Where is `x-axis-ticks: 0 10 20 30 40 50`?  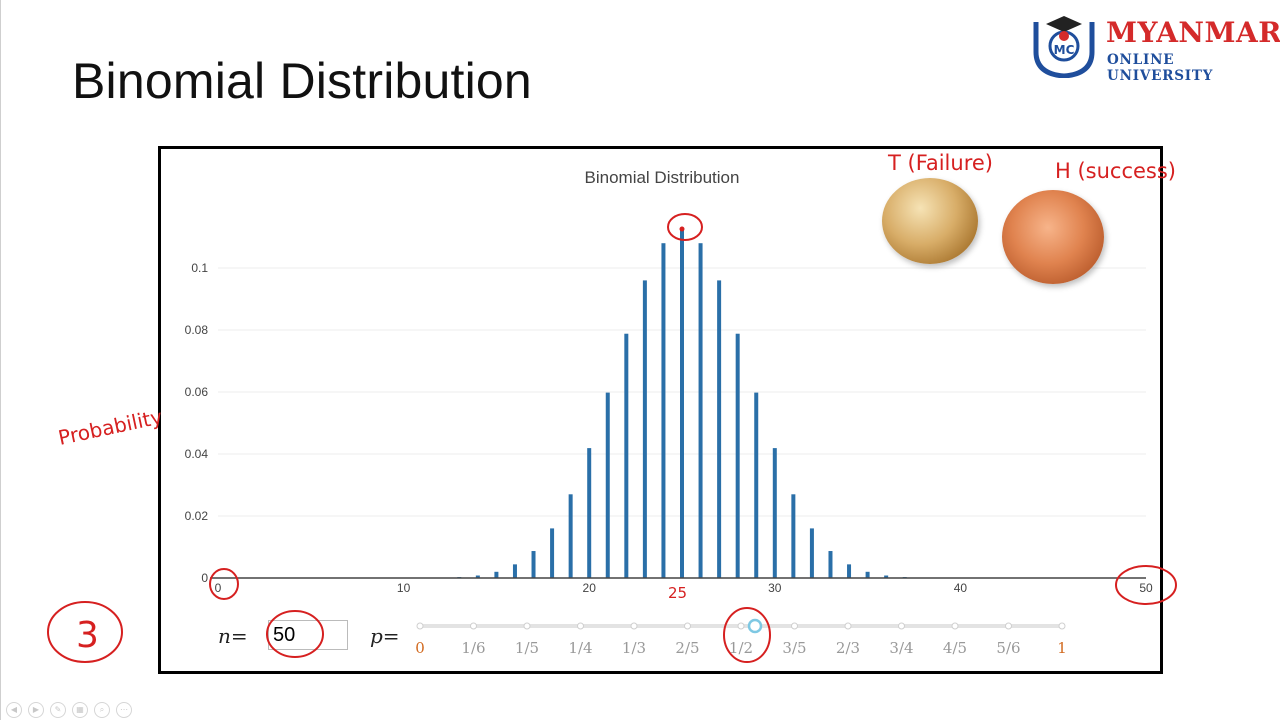 x-axis-ticks: 0 10 20 30 40 50 is located at coordinates (684, 588).